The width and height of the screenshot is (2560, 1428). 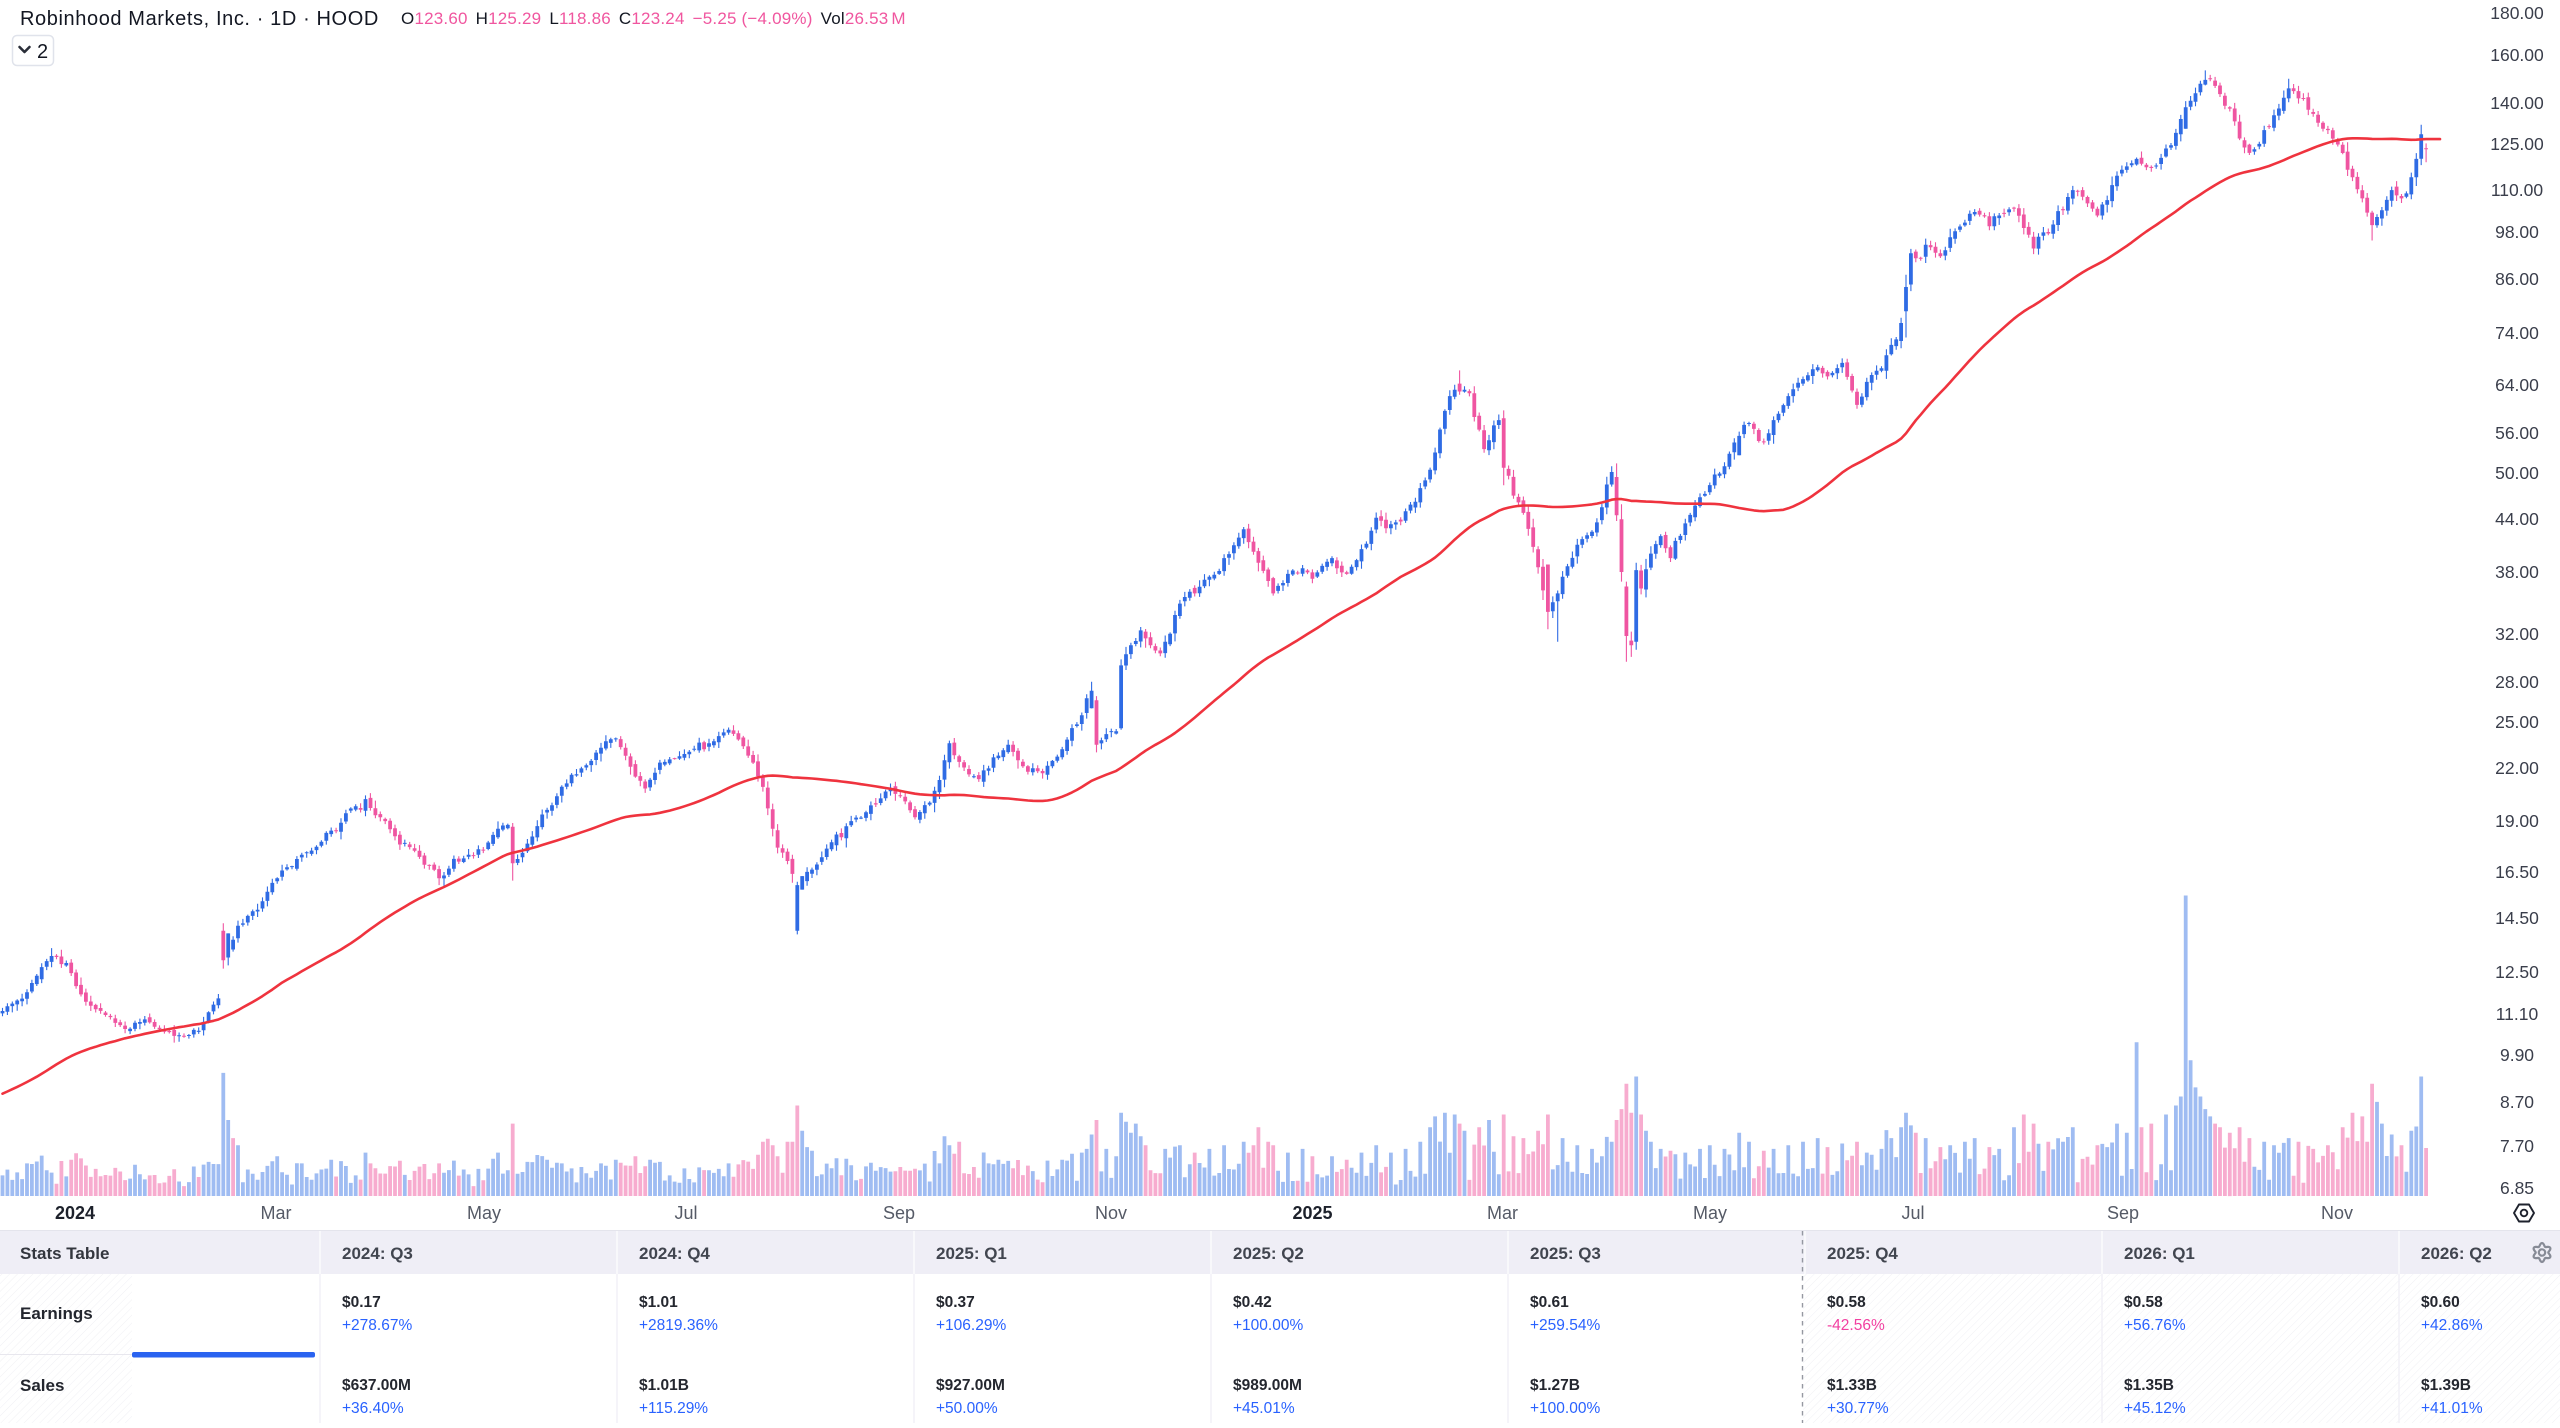 What do you see at coordinates (2452, 1325) in the screenshot?
I see `svg-text: +42.86%` at bounding box center [2452, 1325].